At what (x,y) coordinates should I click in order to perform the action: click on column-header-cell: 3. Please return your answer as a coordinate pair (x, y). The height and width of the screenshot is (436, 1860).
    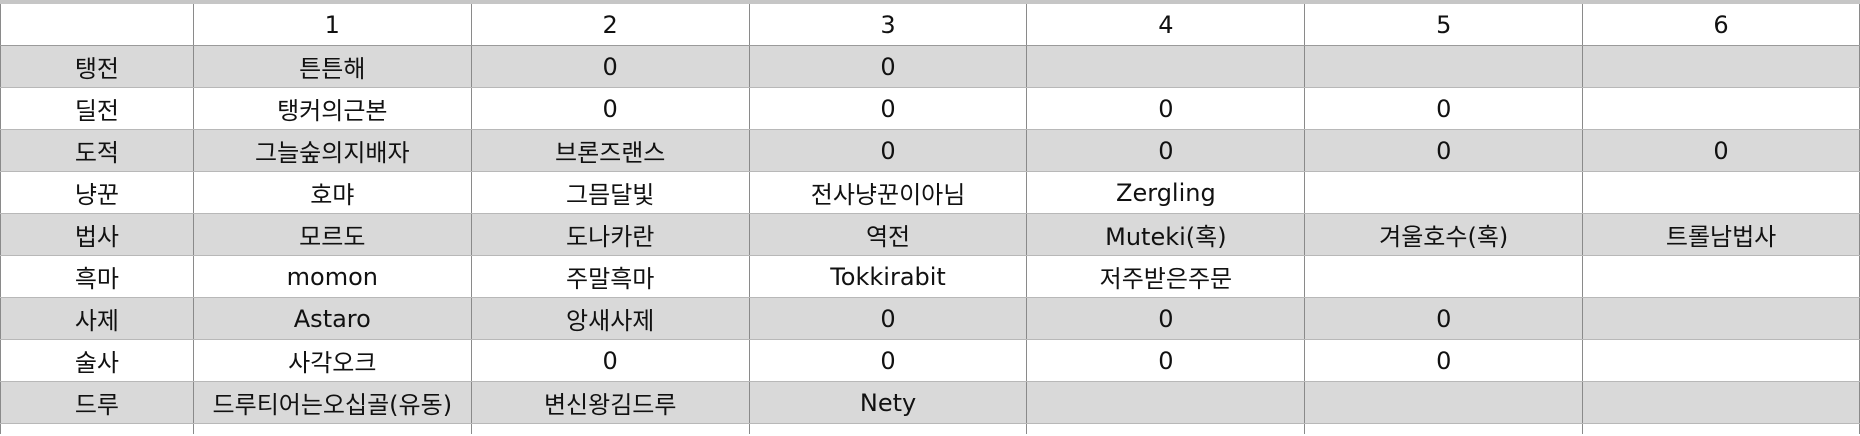
    Looking at the image, I should click on (888, 24).